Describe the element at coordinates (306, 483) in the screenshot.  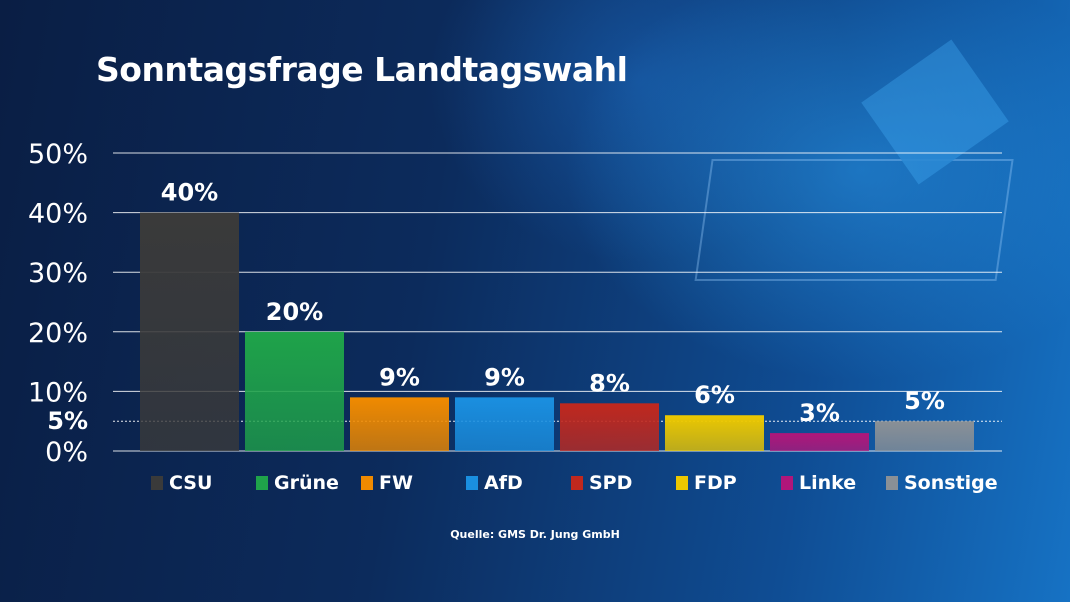
I see `legend-label: Grüne` at that location.